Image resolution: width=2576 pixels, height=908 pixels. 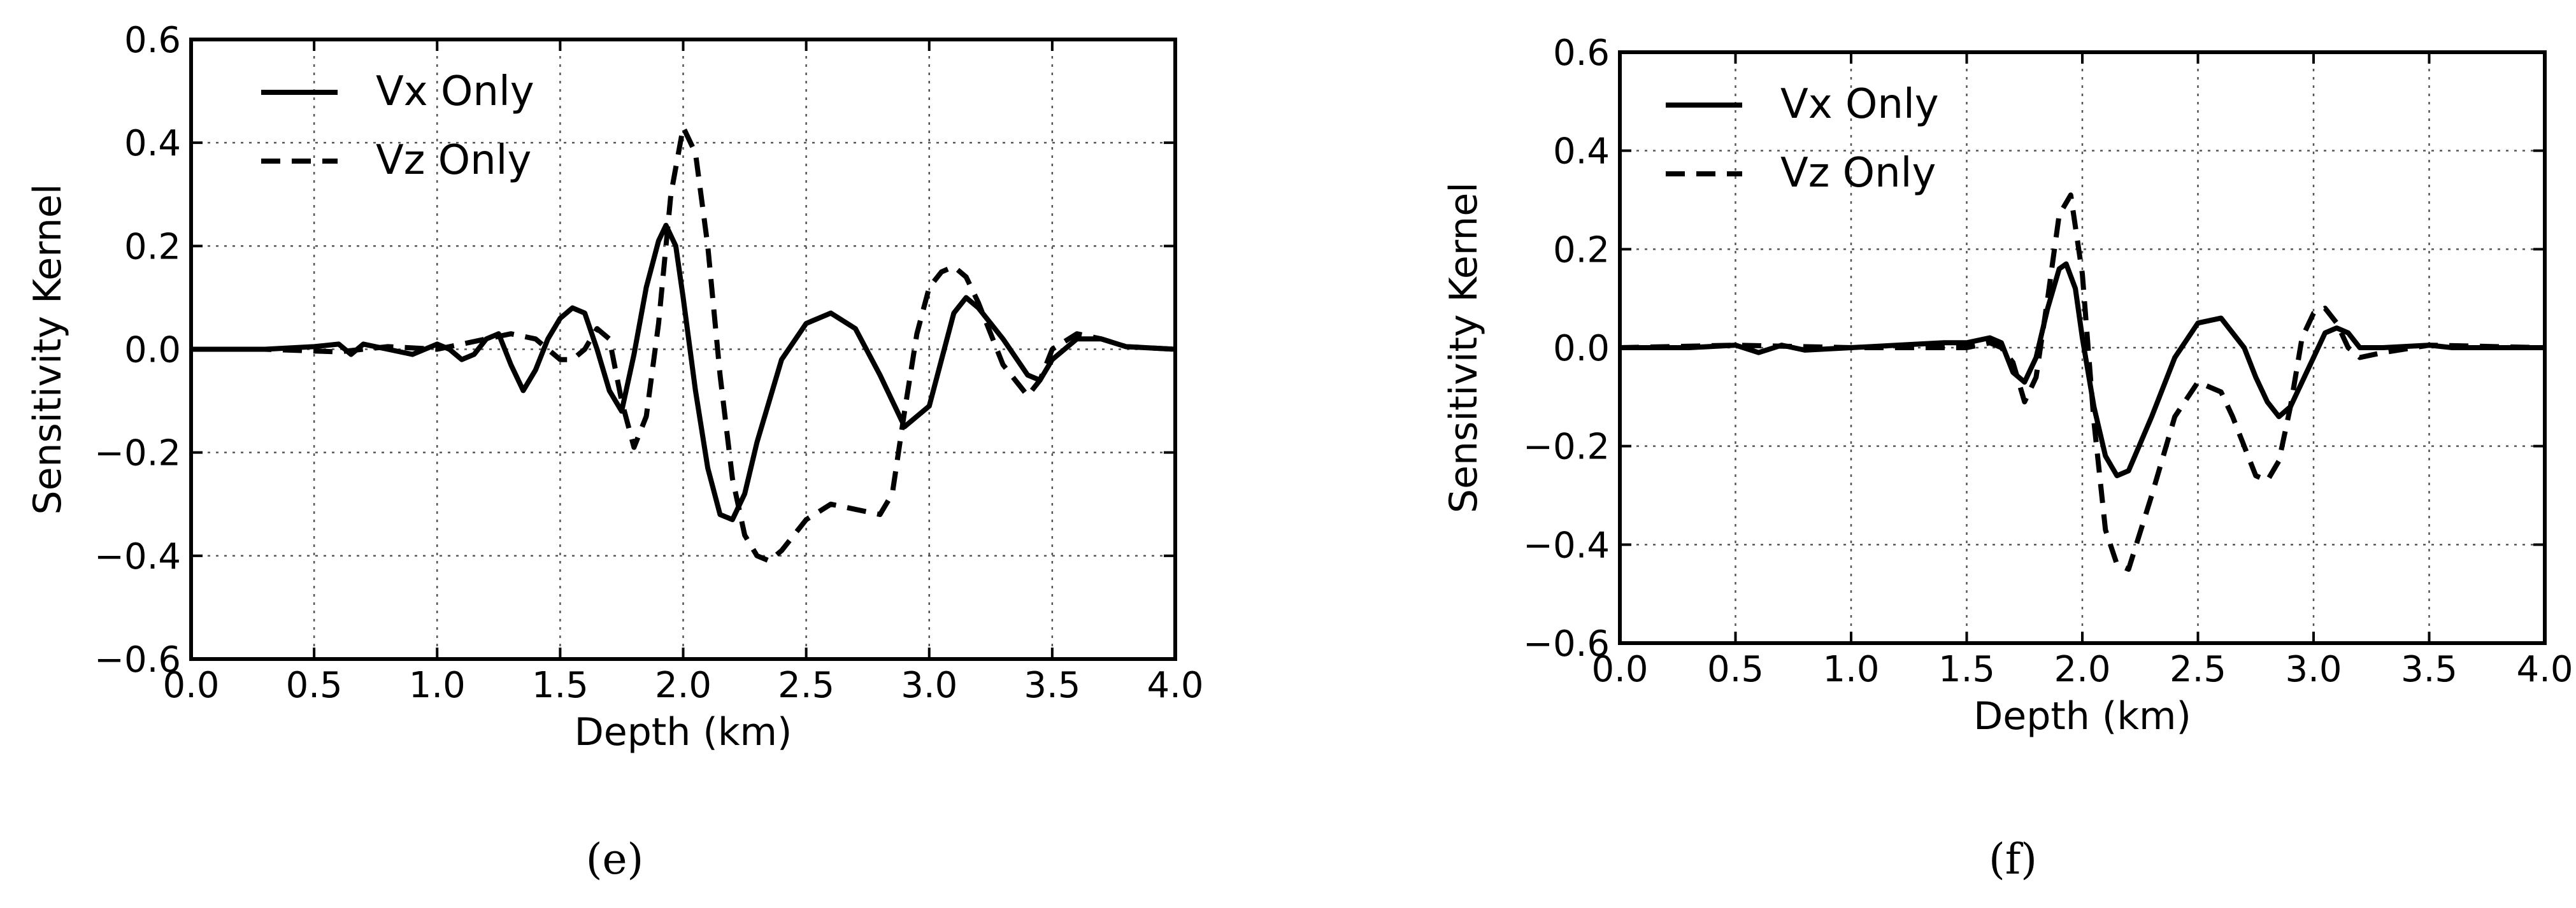 I want to click on series-line-vx, so click(x=2082, y=370).